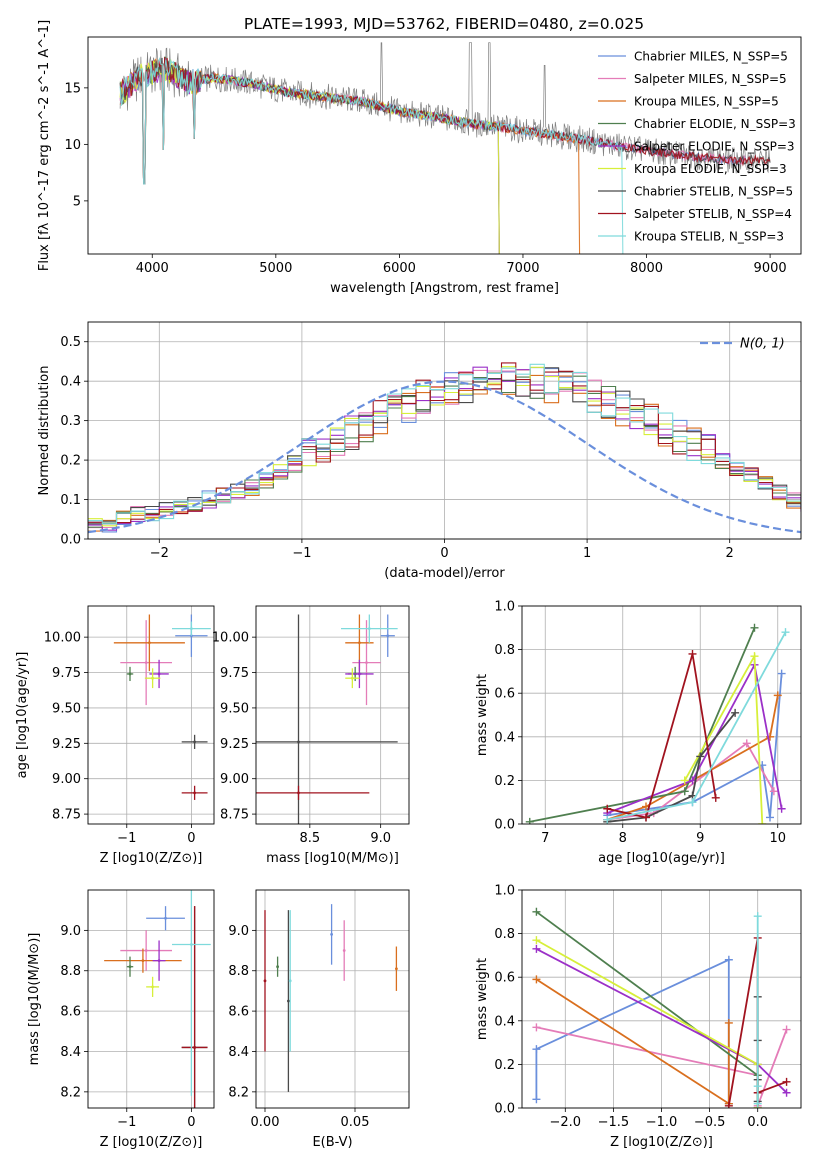 This screenshot has height=1170, width=819. What do you see at coordinates (70, 382) in the screenshot?
I see `y-tick-label: 0.4` at bounding box center [70, 382].